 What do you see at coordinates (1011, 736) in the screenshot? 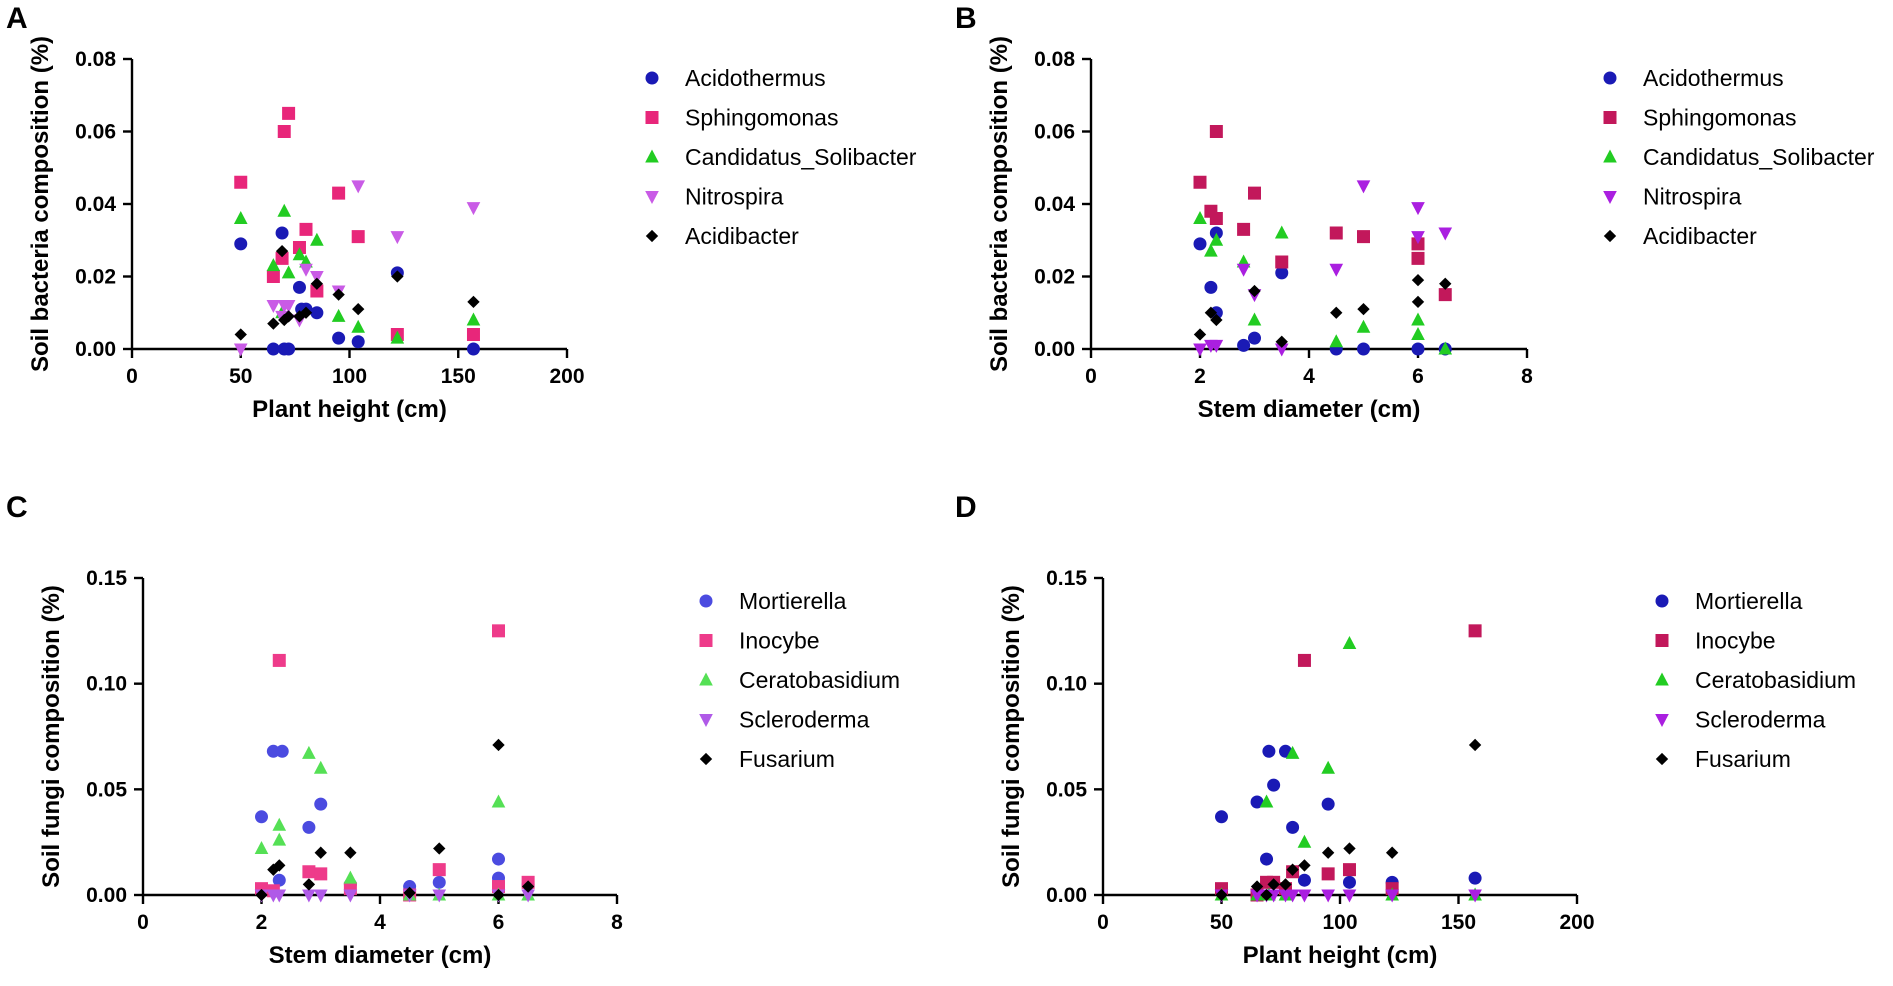
I see `y-axis-title: Soil fungi composition (%)` at bounding box center [1011, 736].